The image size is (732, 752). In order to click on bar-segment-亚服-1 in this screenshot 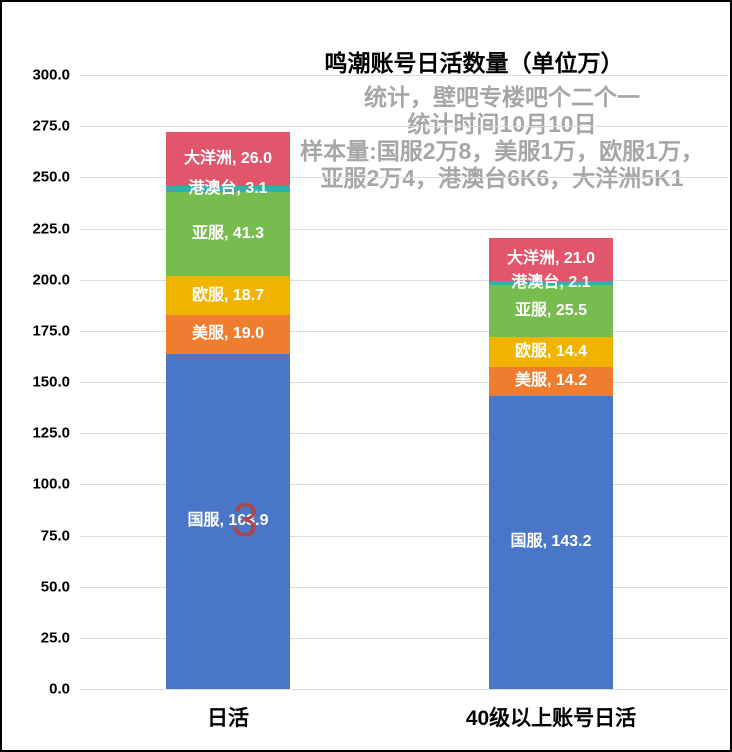, I will do `click(551, 311)`.